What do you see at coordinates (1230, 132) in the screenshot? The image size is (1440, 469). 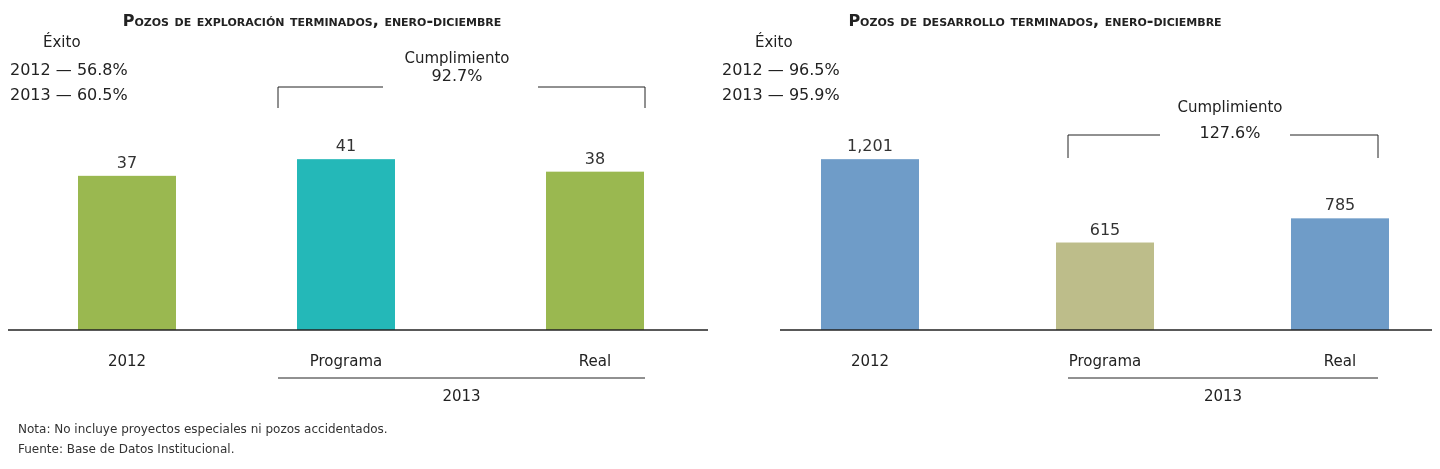 I see `text: 127.6%` at bounding box center [1230, 132].